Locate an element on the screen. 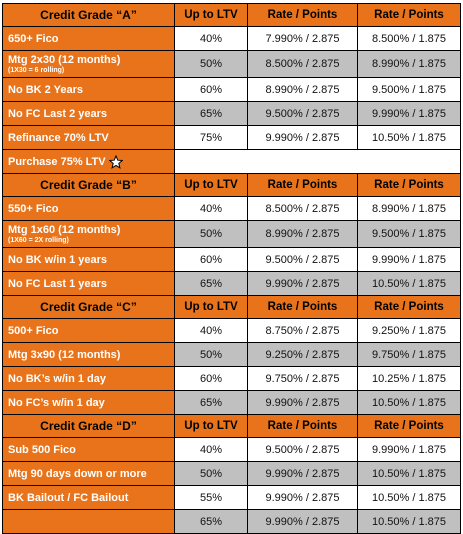 The image size is (463, 534). row-label: Sub 500 Fico is located at coordinates (42, 449).